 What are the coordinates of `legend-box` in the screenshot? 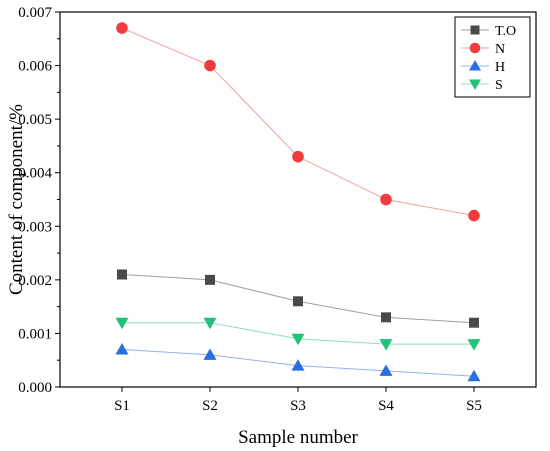 It's located at (492, 57).